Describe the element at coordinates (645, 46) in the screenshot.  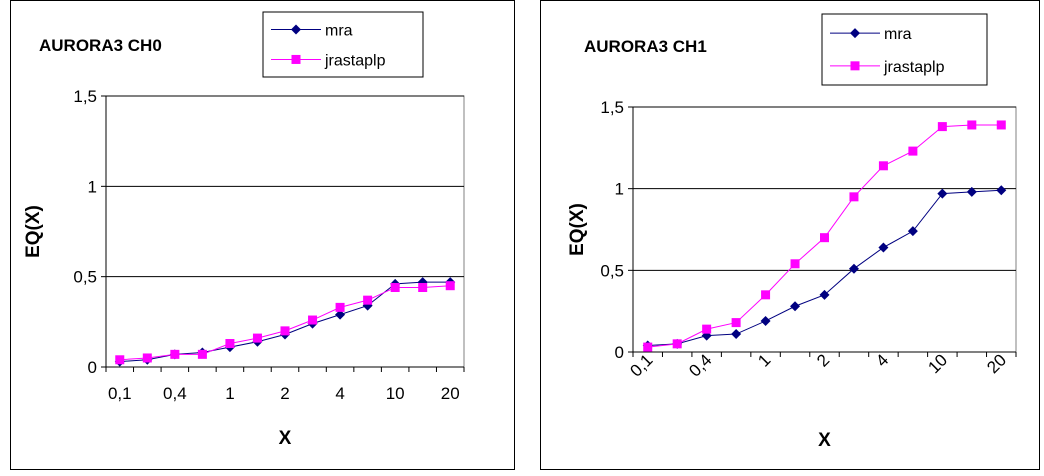
I see `chart-title: AURORA3 CH1` at that location.